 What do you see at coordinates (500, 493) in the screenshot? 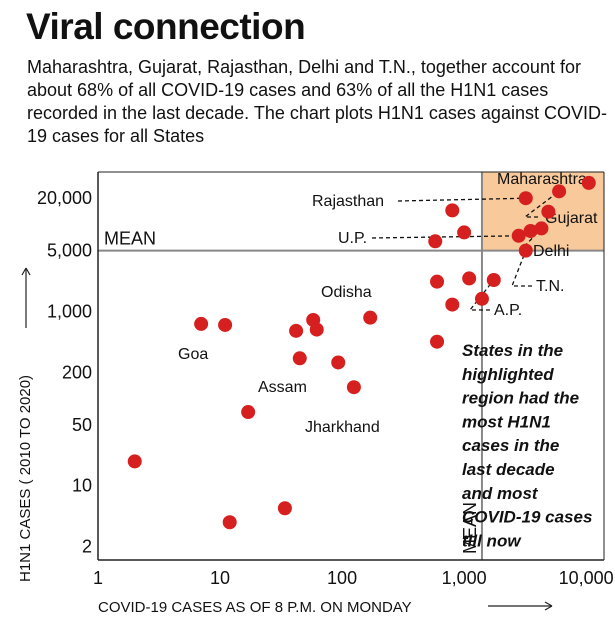
I see `annotation-line: and most` at bounding box center [500, 493].